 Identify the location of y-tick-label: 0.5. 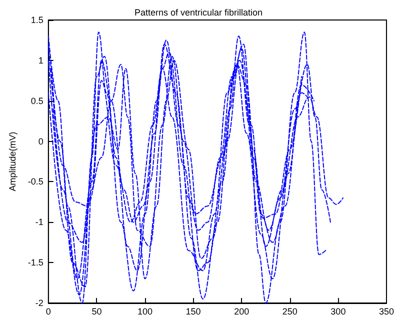
(37, 101).